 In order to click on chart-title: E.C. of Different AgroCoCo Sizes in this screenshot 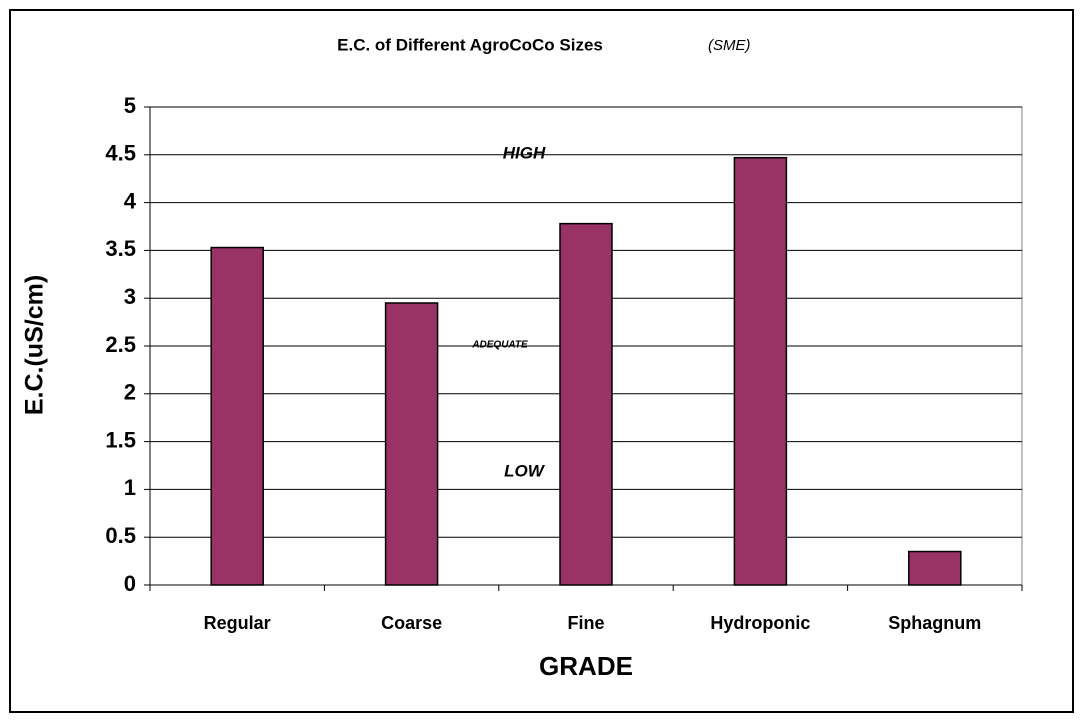, I will do `click(470, 44)`.